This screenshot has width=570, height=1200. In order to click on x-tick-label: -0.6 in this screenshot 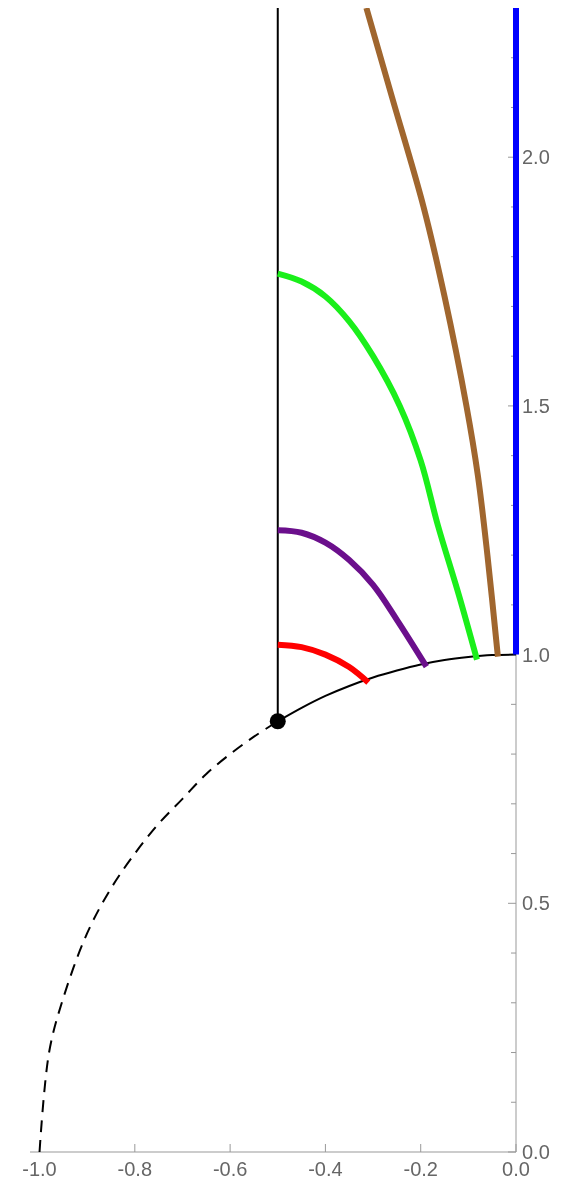, I will do `click(230, 1169)`.